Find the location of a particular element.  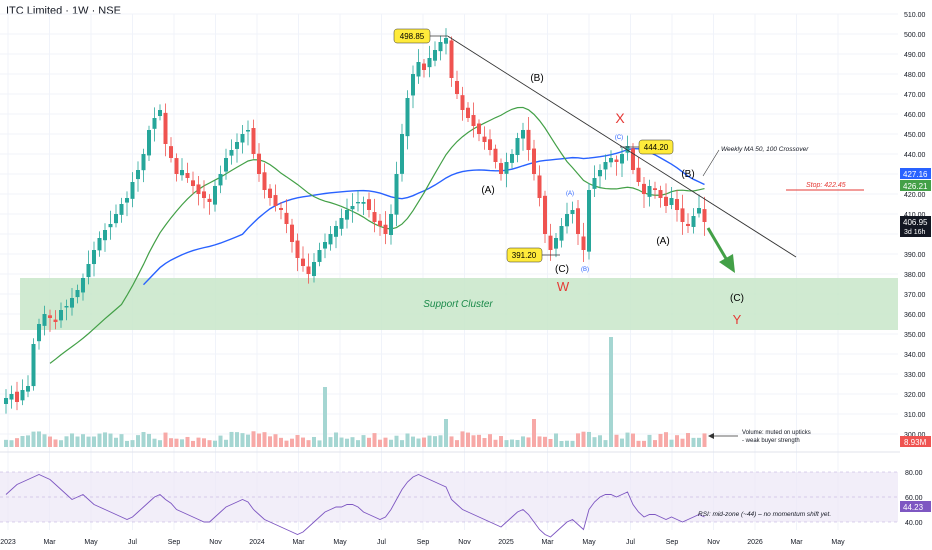

volume-note-arrowhead is located at coordinates (711, 436).